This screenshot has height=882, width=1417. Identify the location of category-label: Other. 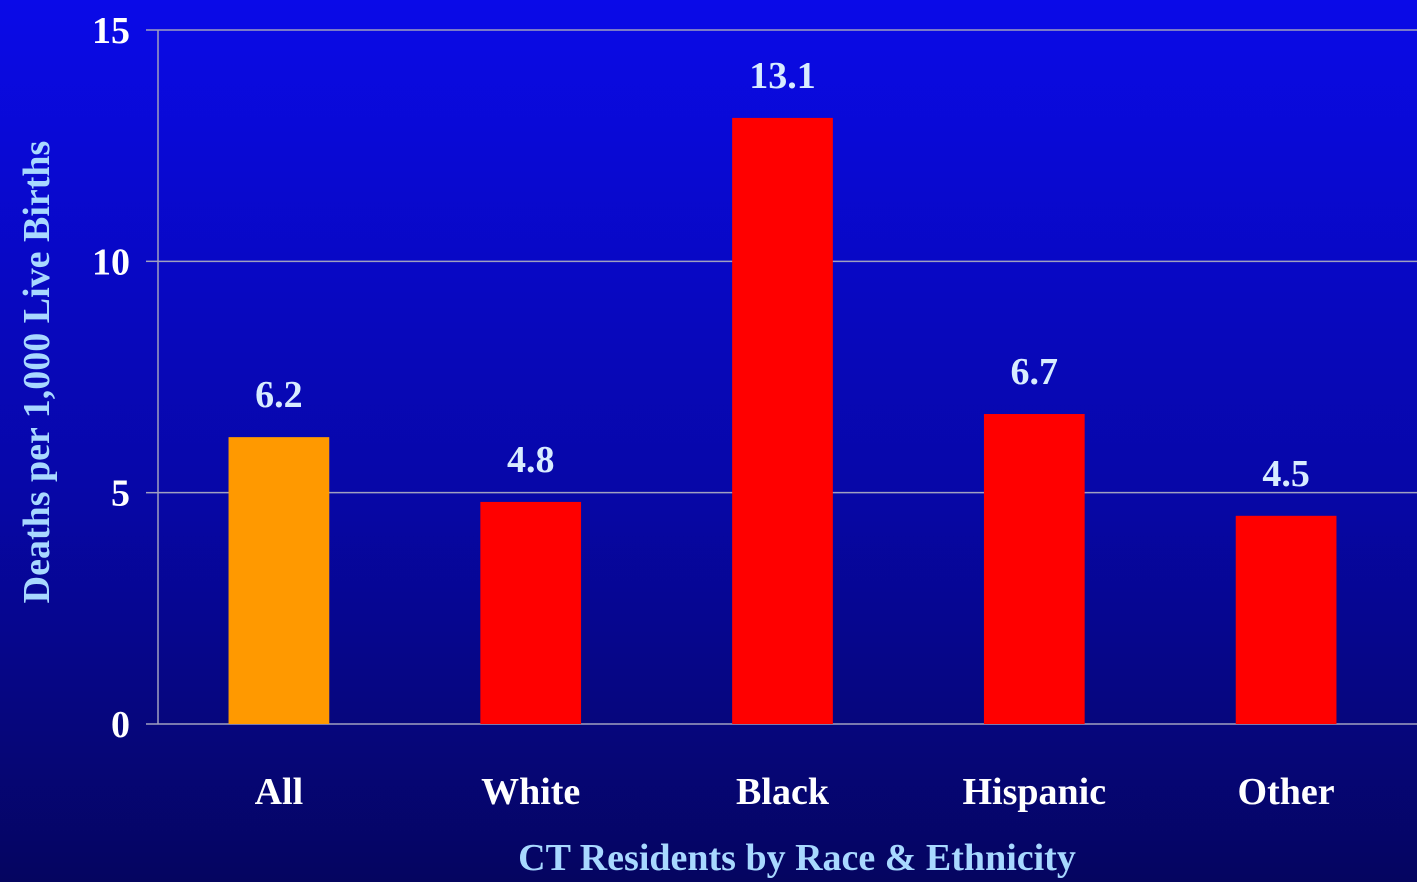
(1286, 792).